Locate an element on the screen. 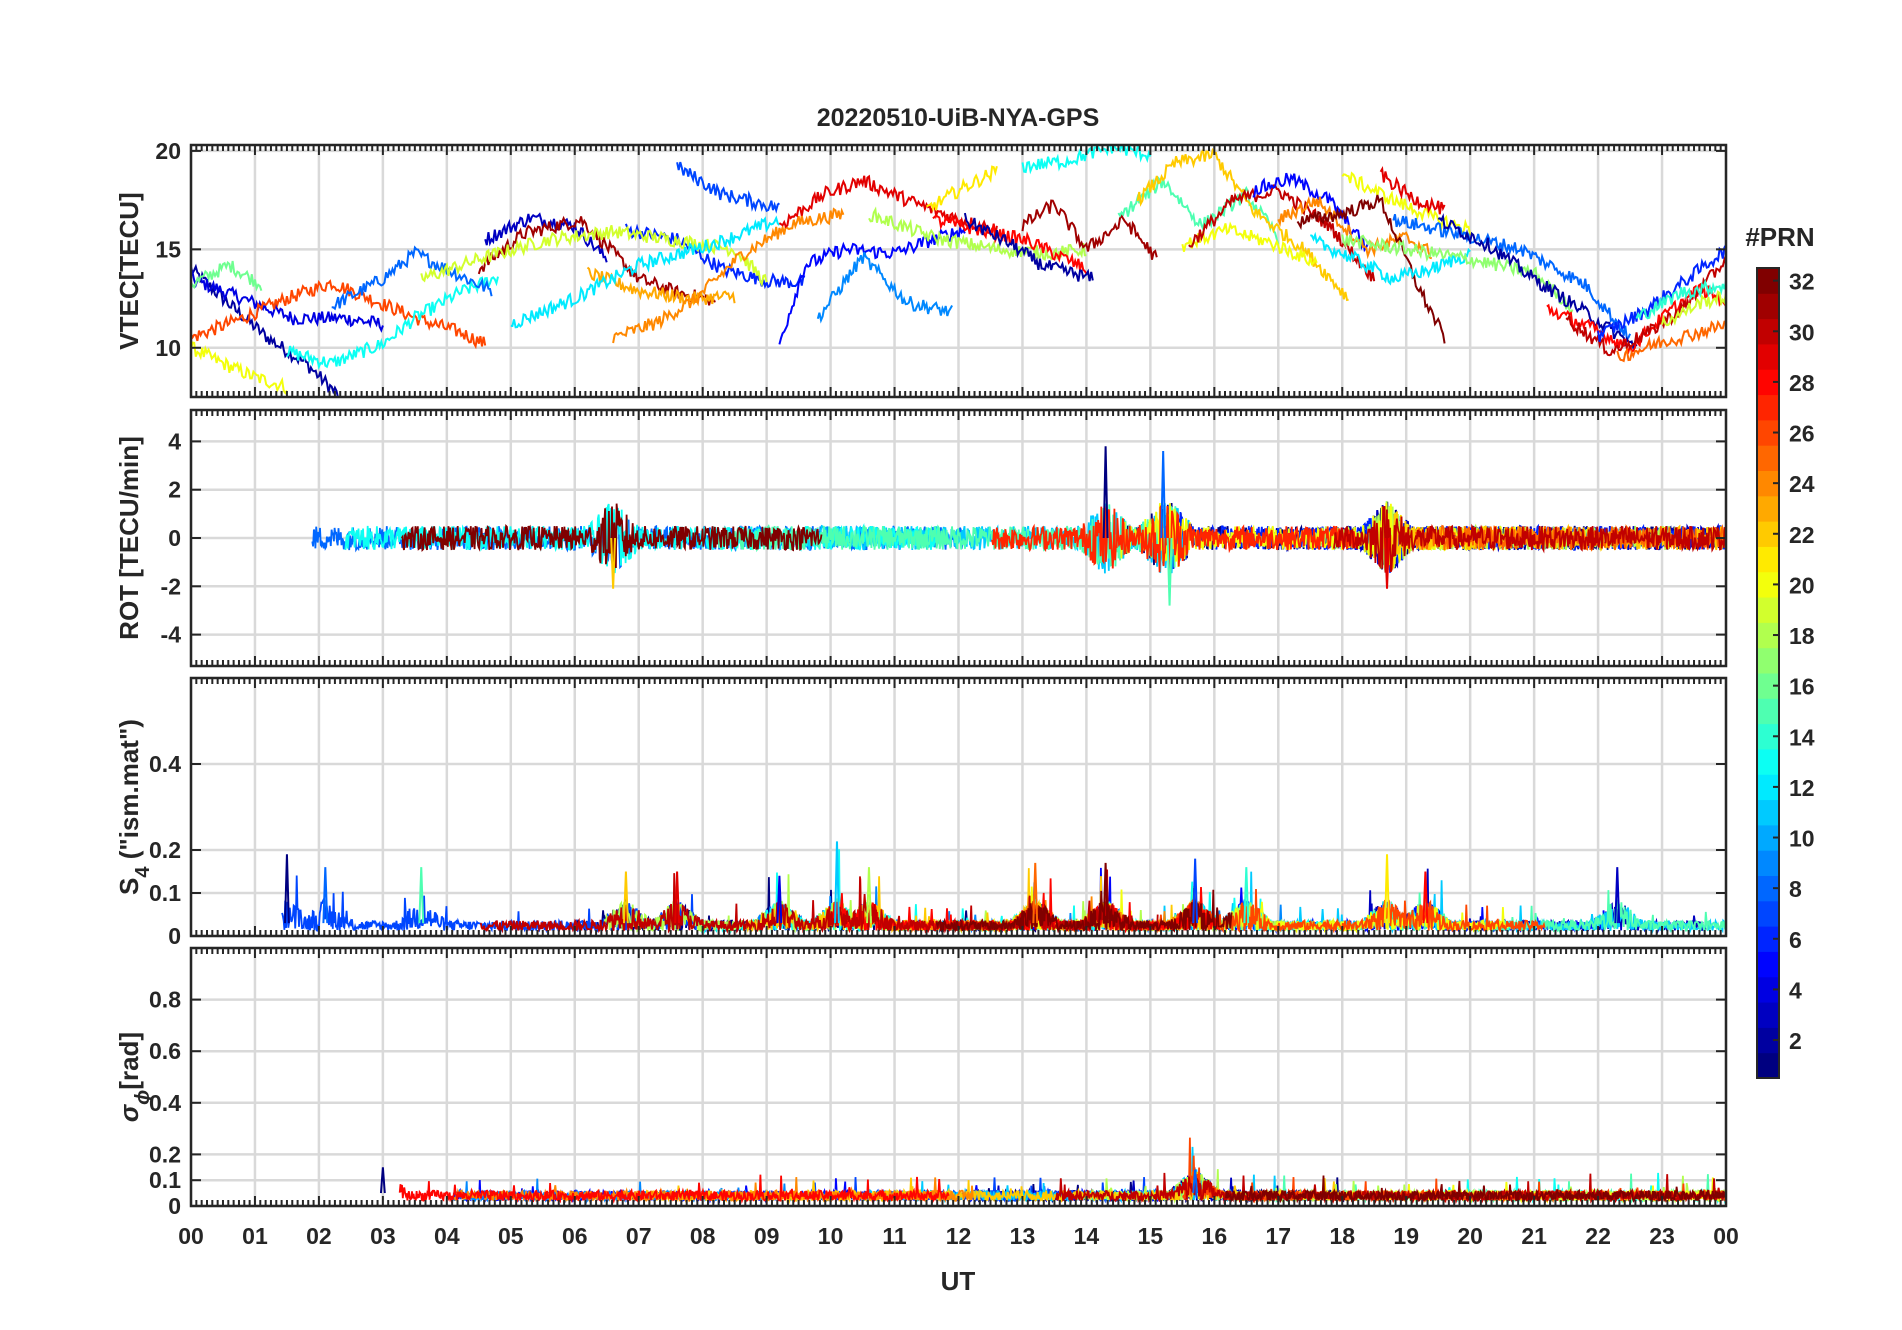 This screenshot has width=1902, height=1330. x-tick-label: 16 is located at coordinates (1215, 1236).